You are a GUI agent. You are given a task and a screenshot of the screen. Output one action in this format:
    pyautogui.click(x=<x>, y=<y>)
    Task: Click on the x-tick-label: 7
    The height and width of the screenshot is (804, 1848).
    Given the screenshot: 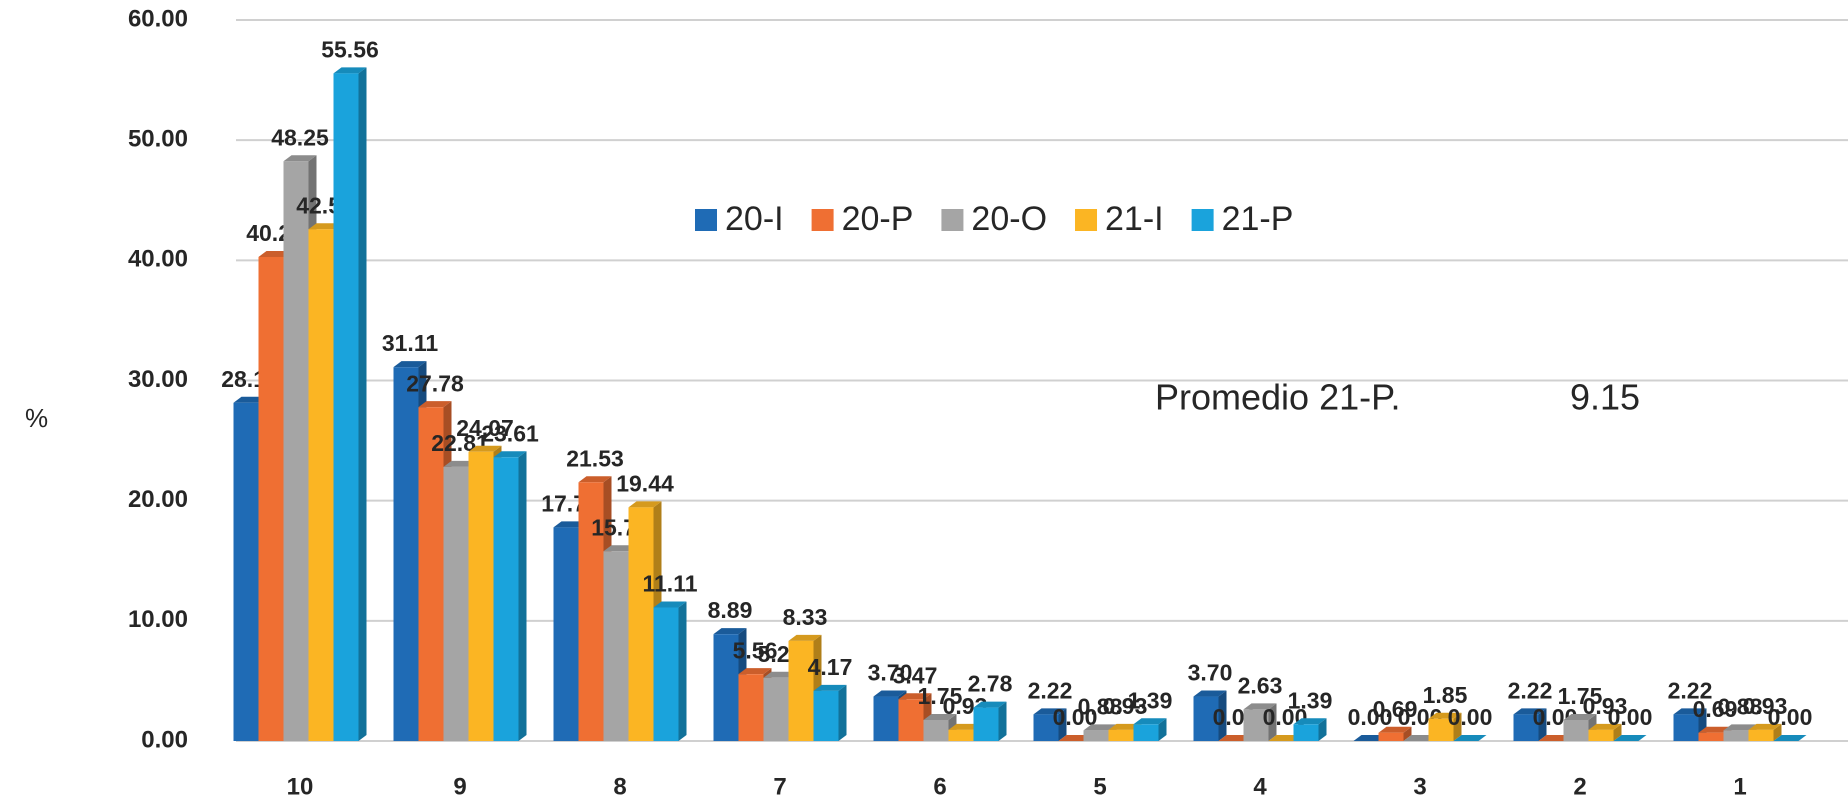 What is the action you would take?
    pyautogui.click(x=779, y=786)
    